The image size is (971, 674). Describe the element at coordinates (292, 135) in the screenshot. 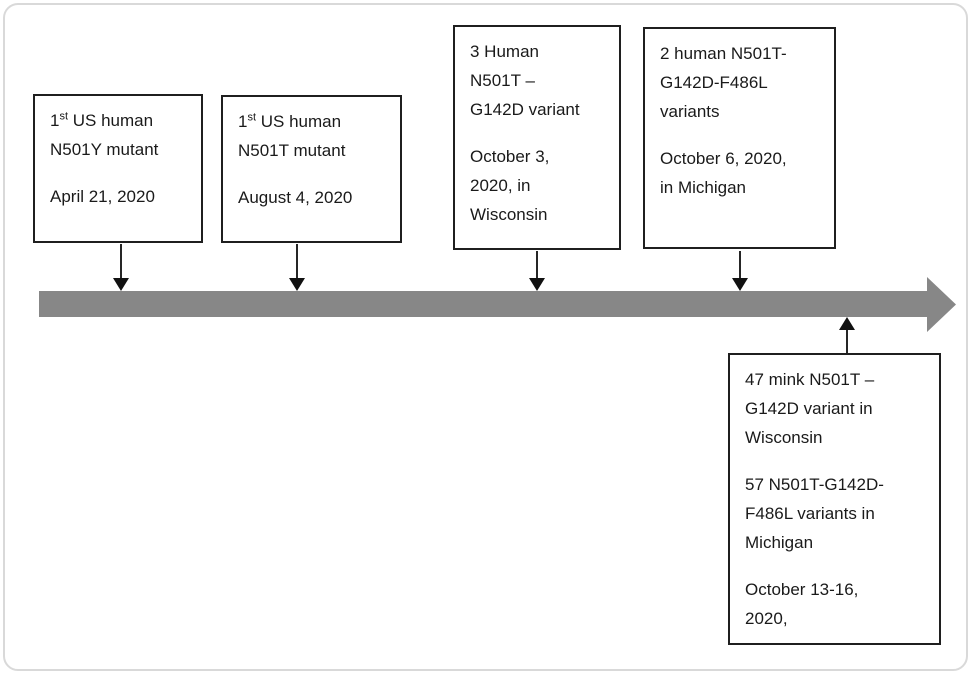

I see `event-heading: 1st US human N501T mutant` at that location.